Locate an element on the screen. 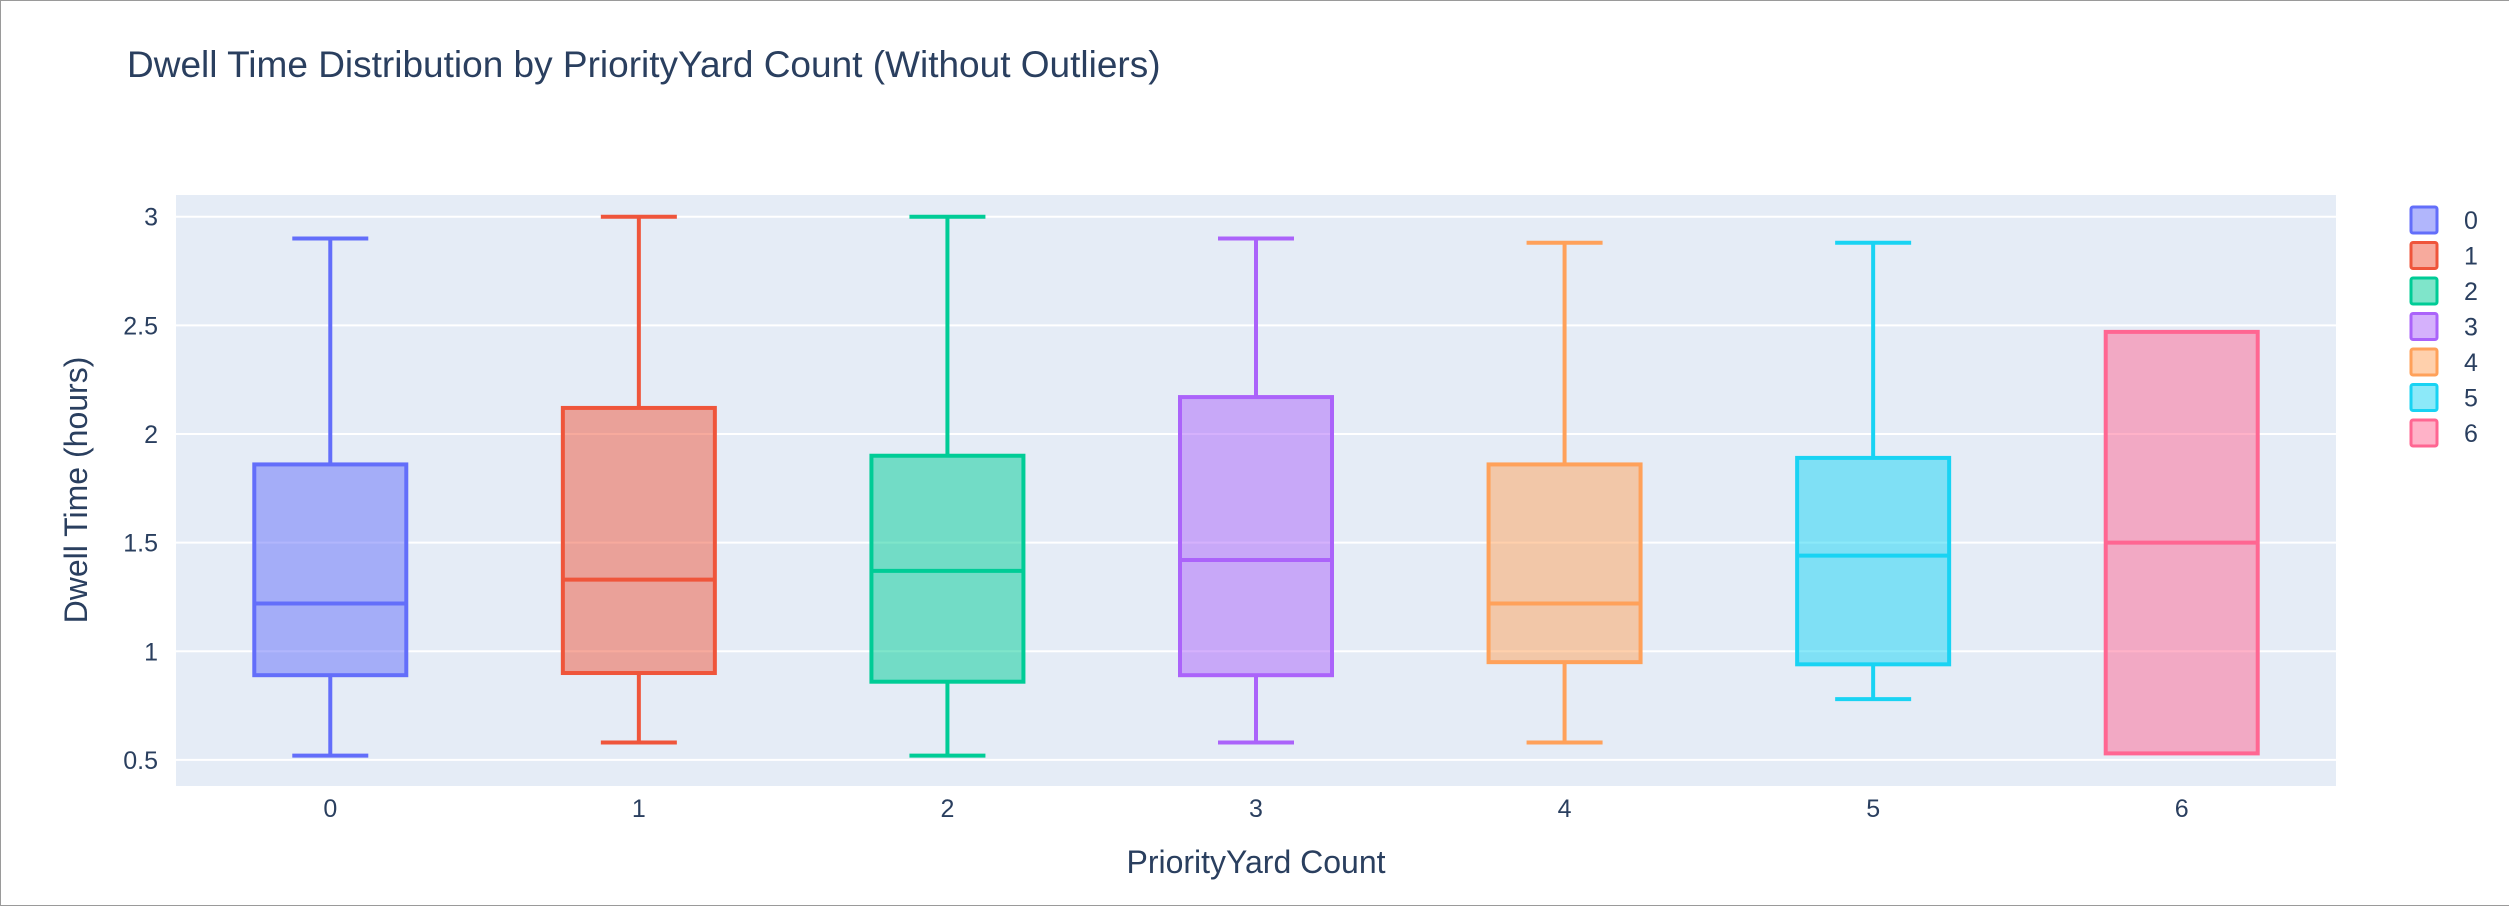 Image resolution: width=2510 pixels, height=906 pixels. y-axis-ticks: 0.5 1 1.5 2 2.5 3 is located at coordinates (140, 489).